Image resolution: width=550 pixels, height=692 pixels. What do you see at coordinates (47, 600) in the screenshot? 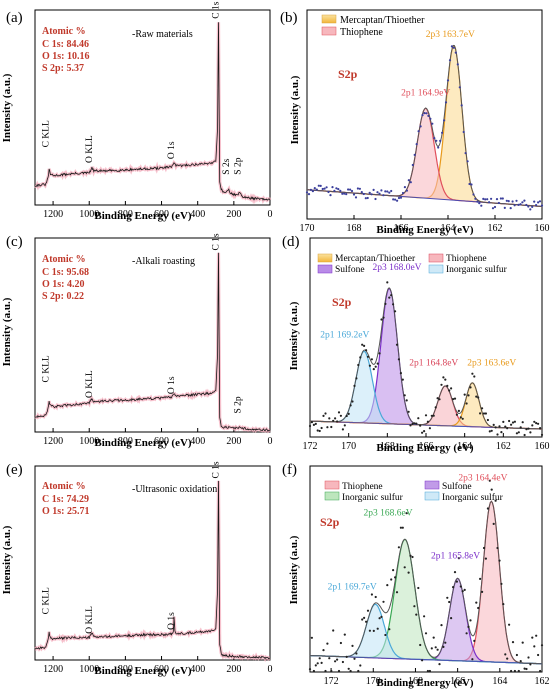
I see `peak-label-e-0: C KLL` at bounding box center [47, 600].